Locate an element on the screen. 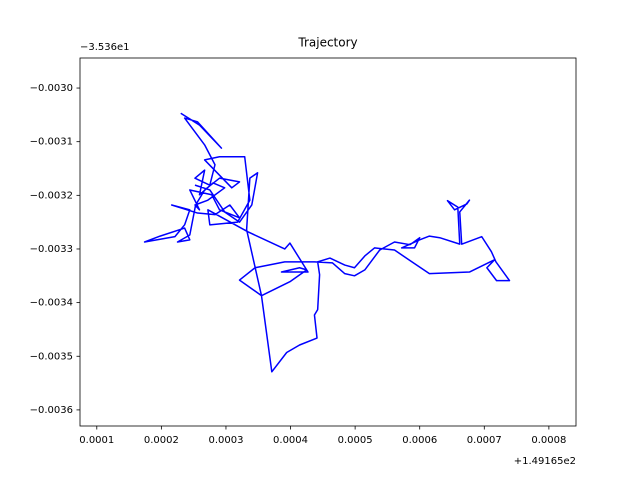  x-tick-label: 0.0003 is located at coordinates (225, 440).